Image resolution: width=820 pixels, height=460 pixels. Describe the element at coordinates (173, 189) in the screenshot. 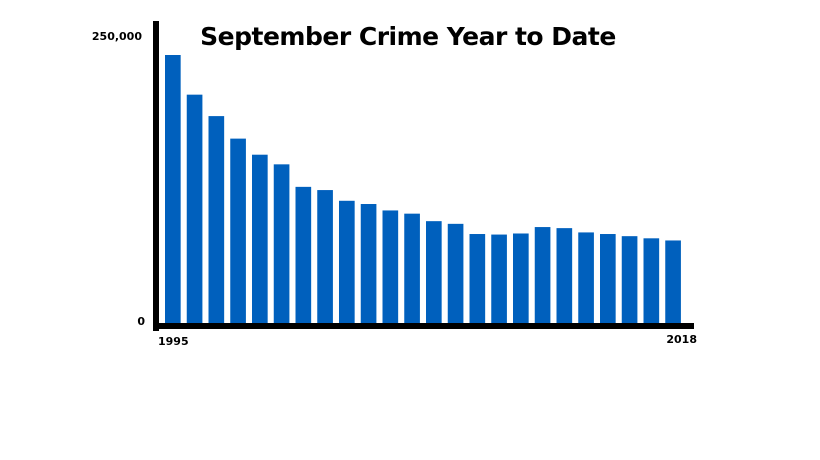

I see `bar-1995` at that location.